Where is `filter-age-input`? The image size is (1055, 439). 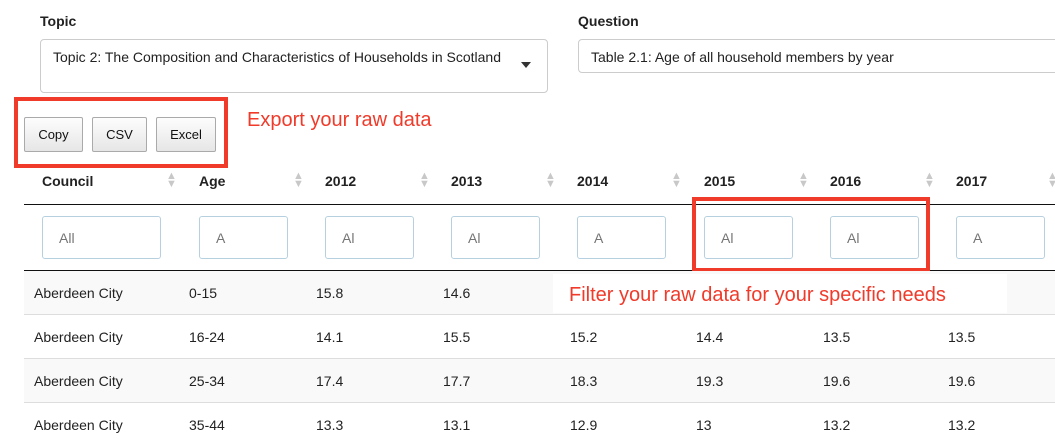 filter-age-input is located at coordinates (243, 237).